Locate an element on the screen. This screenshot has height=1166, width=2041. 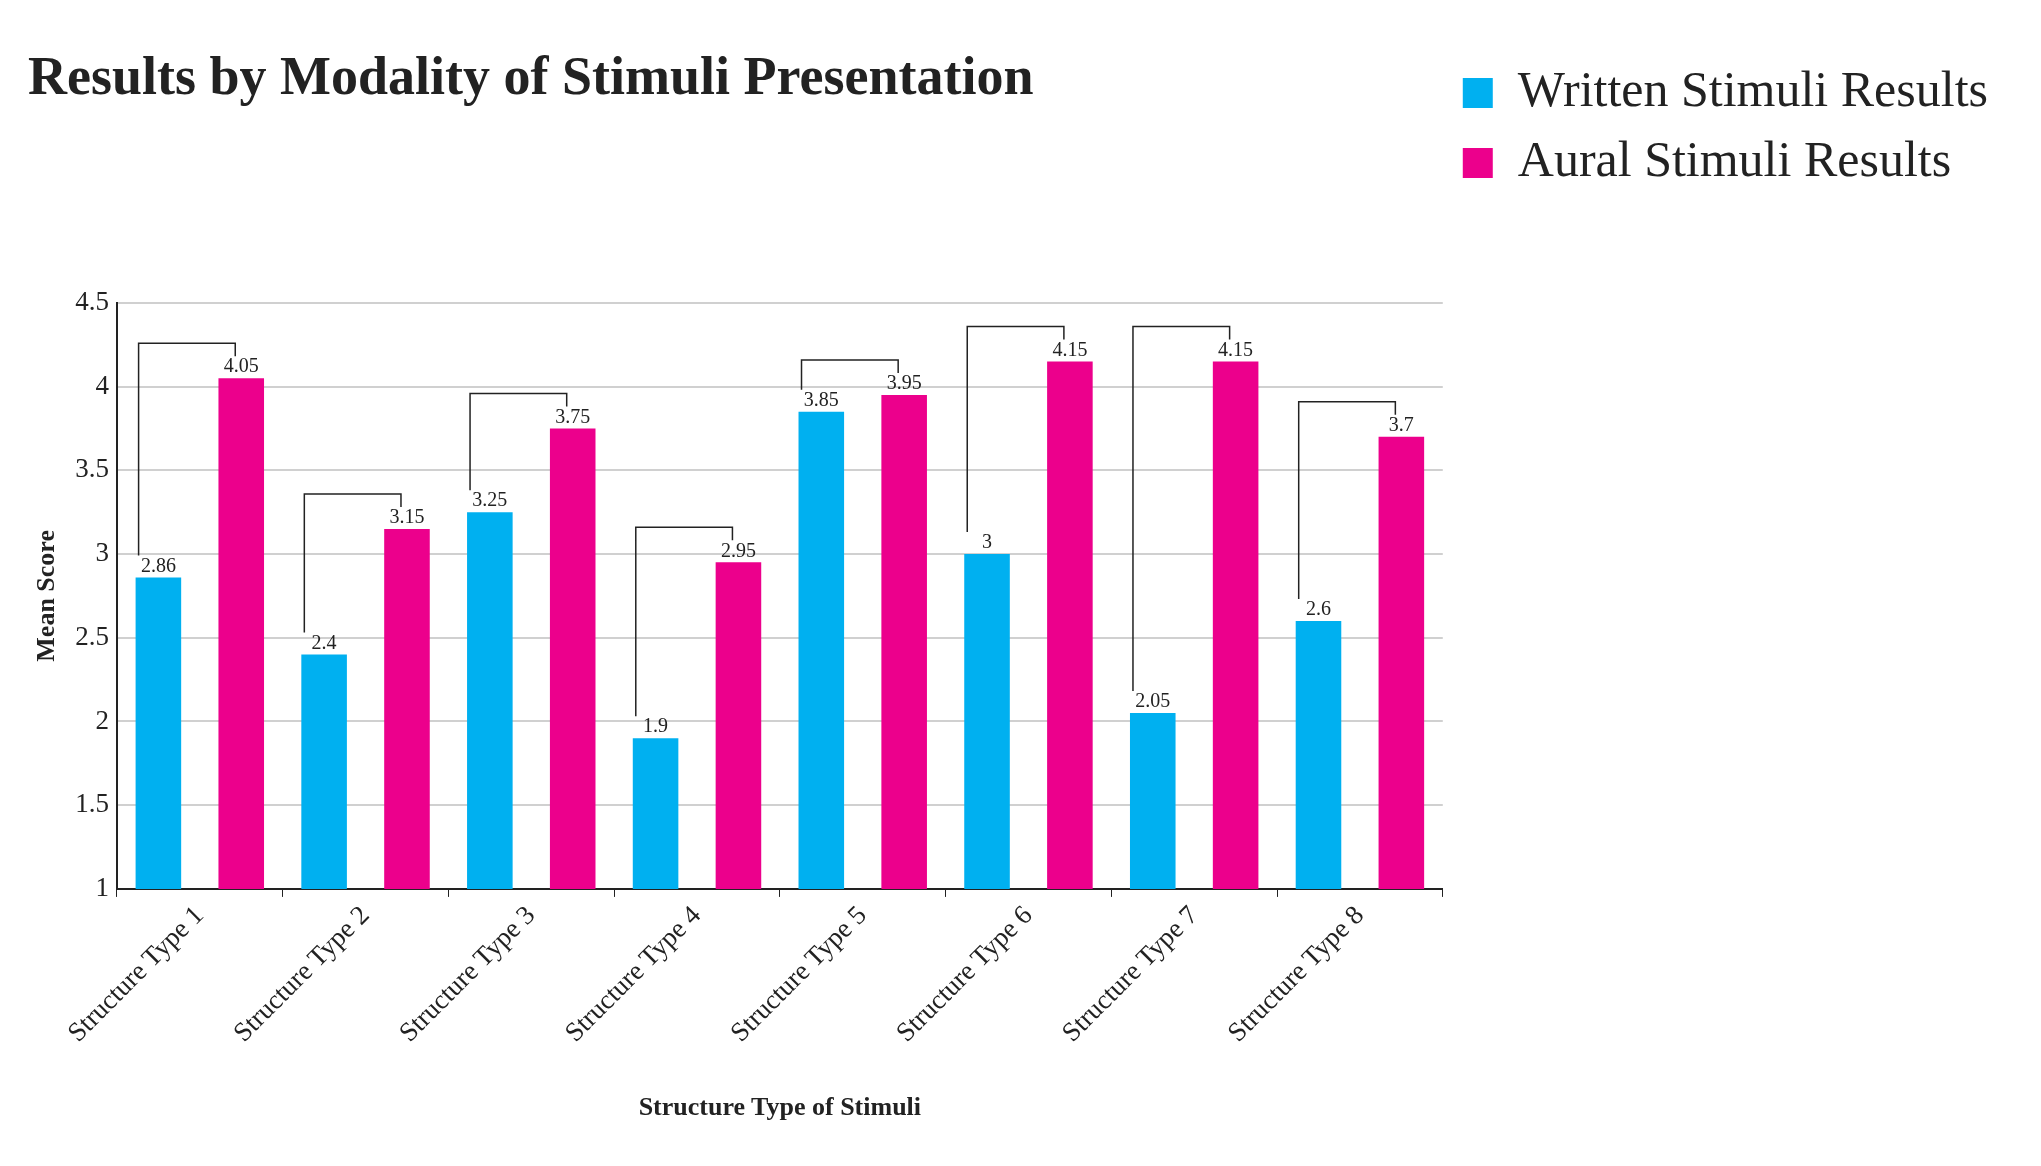
y-tick-label: 3 is located at coordinates (102, 552).